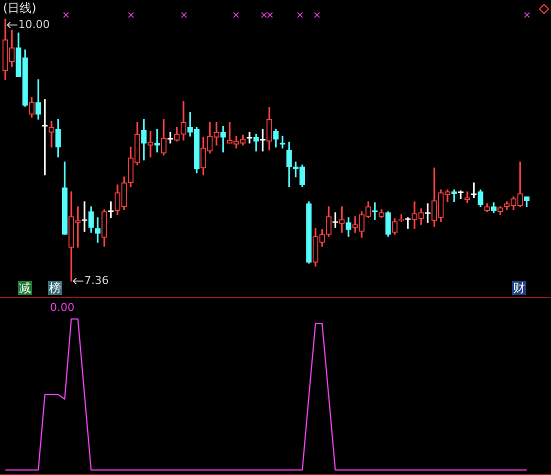  What do you see at coordinates (55, 288) in the screenshot?
I see `annotation: 榜` at bounding box center [55, 288].